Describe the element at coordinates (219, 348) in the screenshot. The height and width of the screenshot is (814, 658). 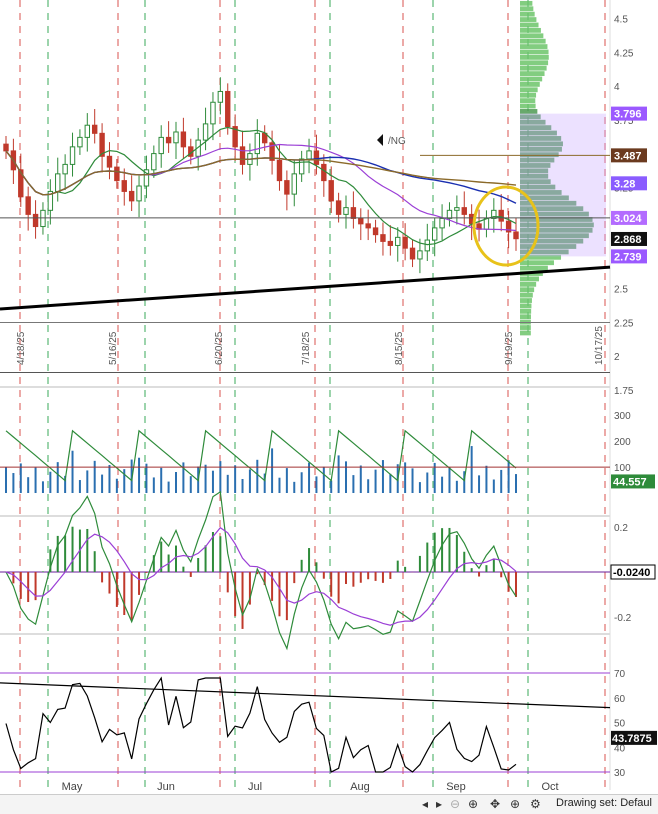
I see `date-label: 6/20/25` at that location.